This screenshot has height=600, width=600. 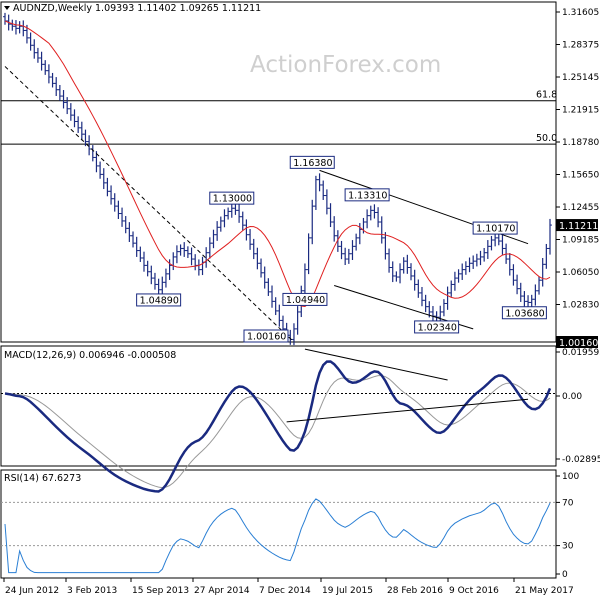 What do you see at coordinates (580, 241) in the screenshot?
I see `price-y-tick-label: 1.09185` at bounding box center [580, 241].